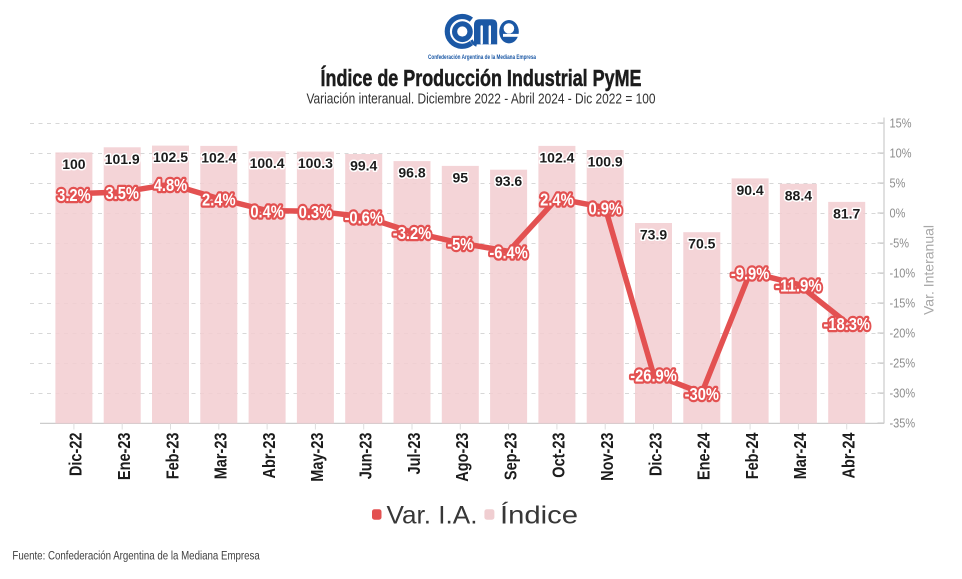 The image size is (962, 579). I want to click on svg-text: 100, so click(74, 164).